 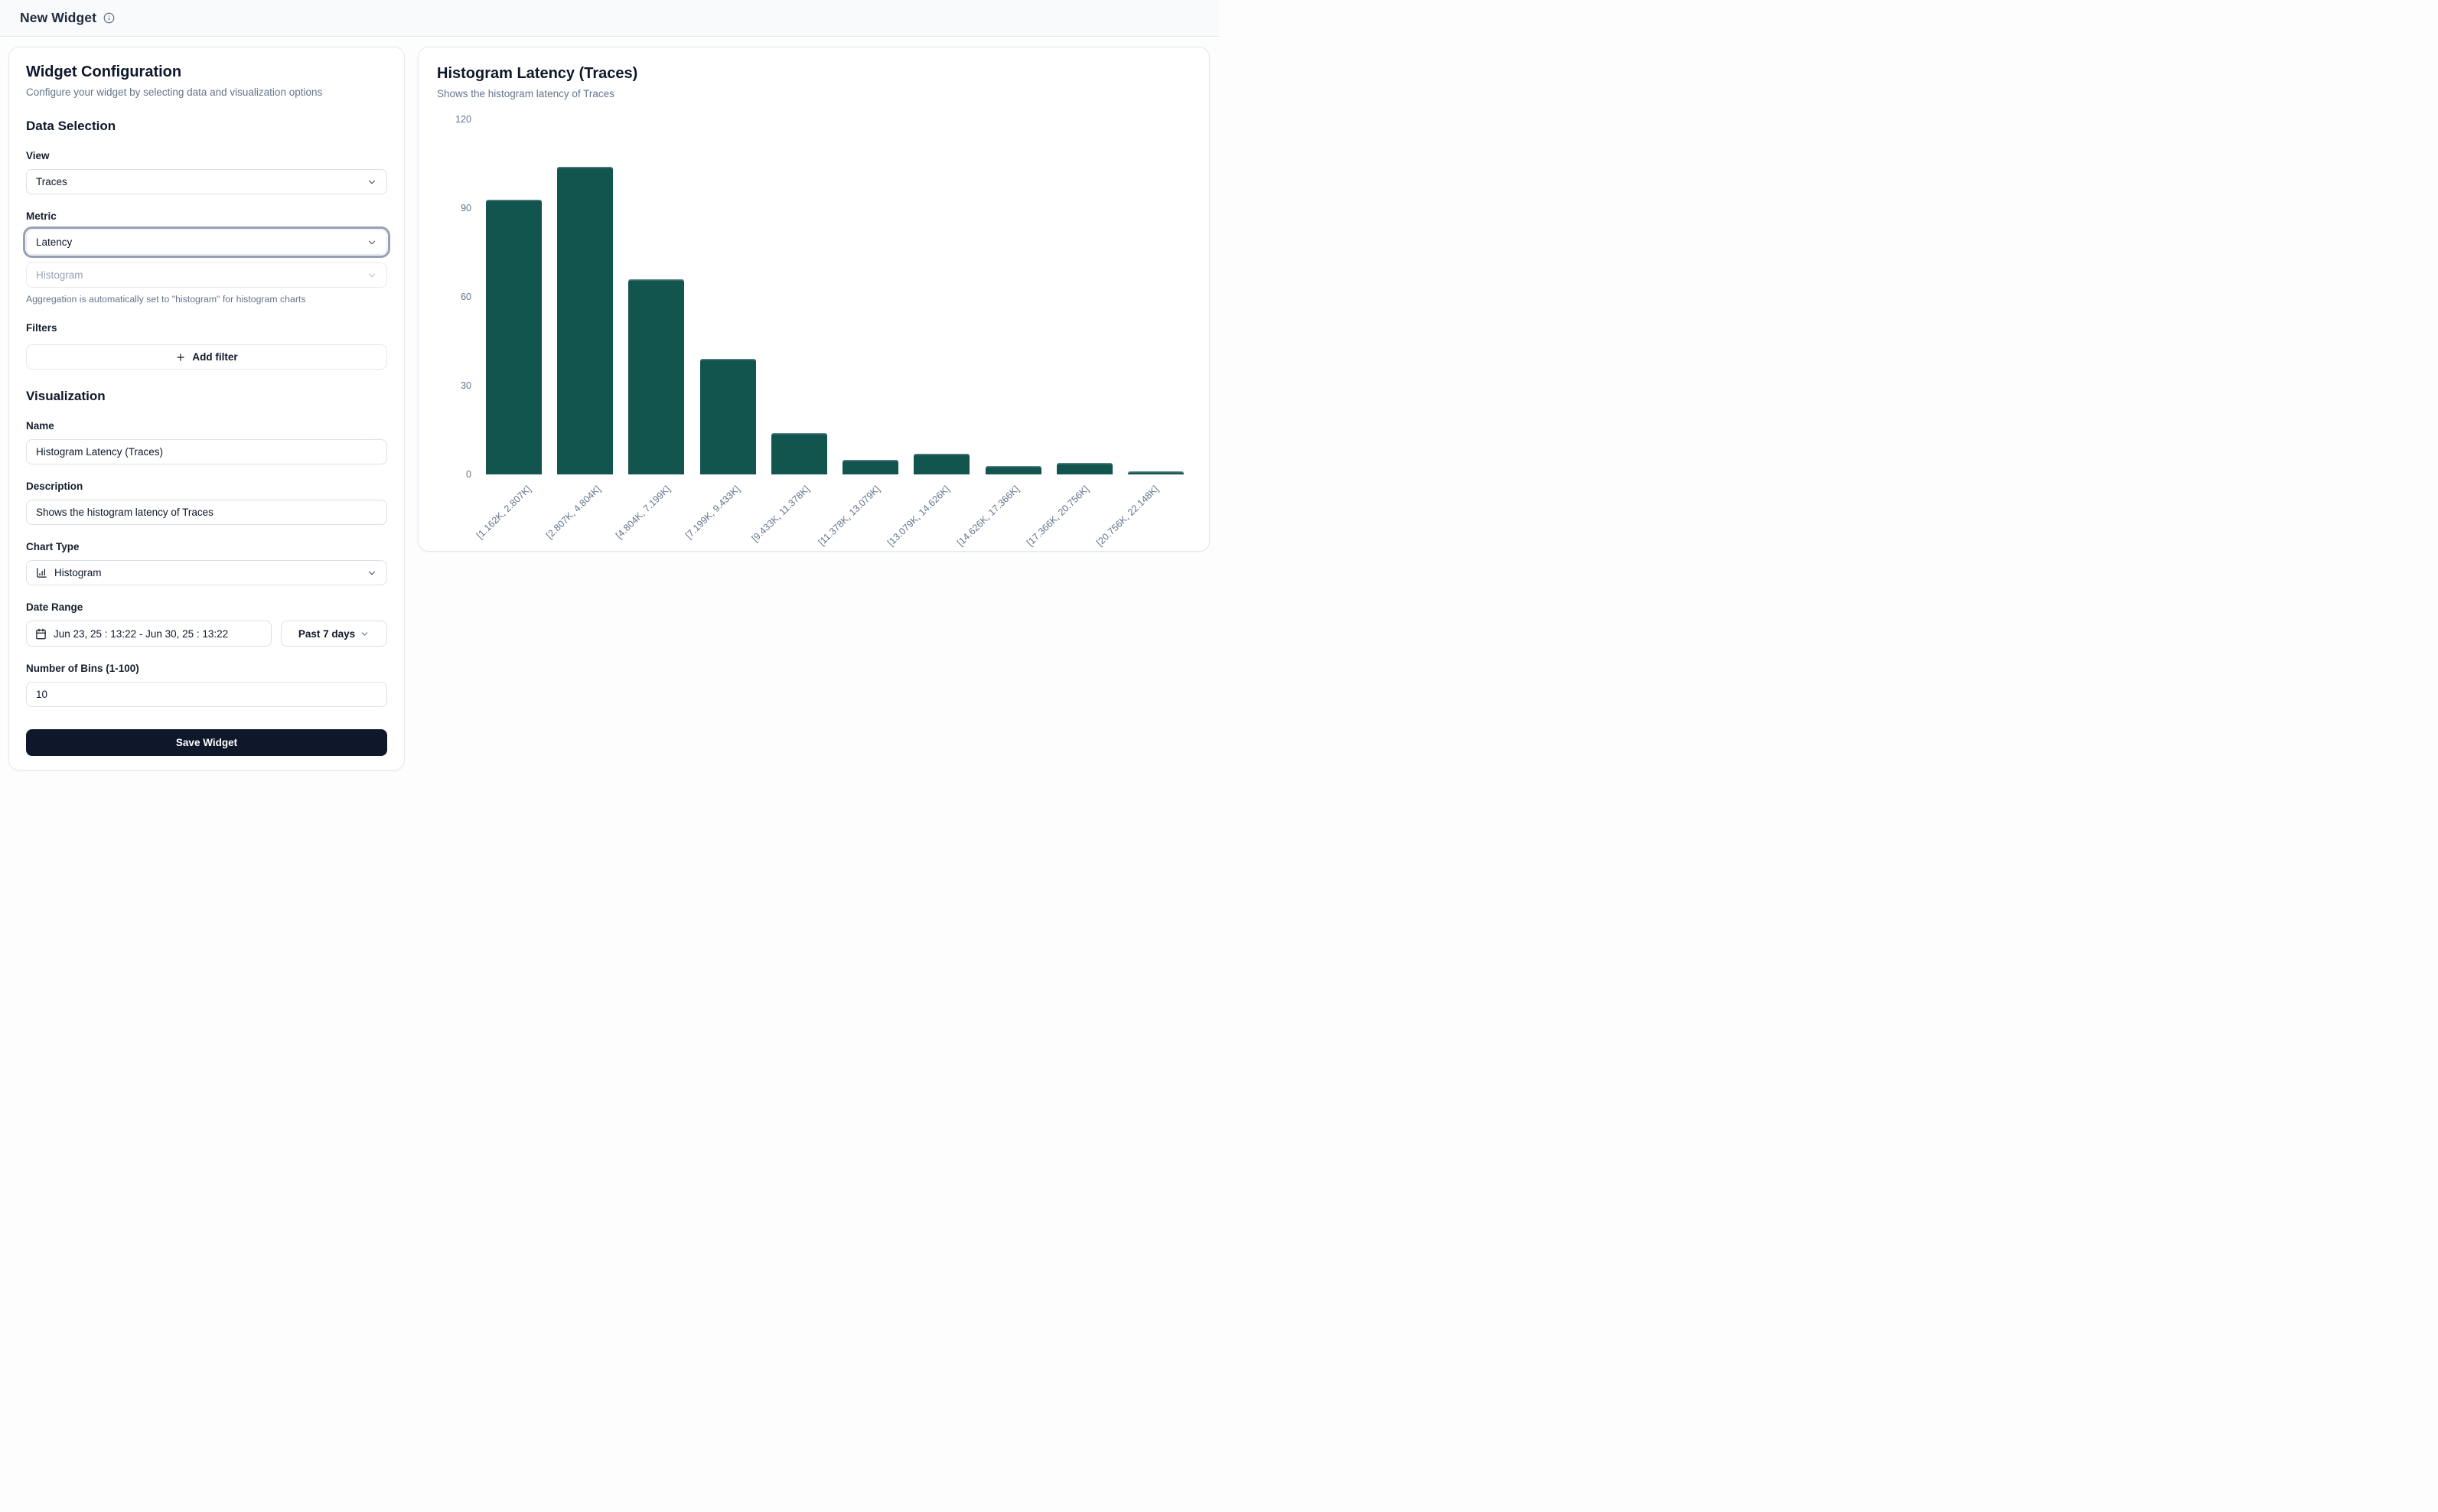 I want to click on x-axis-tick: [1.162K, 2.807K], so click(x=503, y=513).